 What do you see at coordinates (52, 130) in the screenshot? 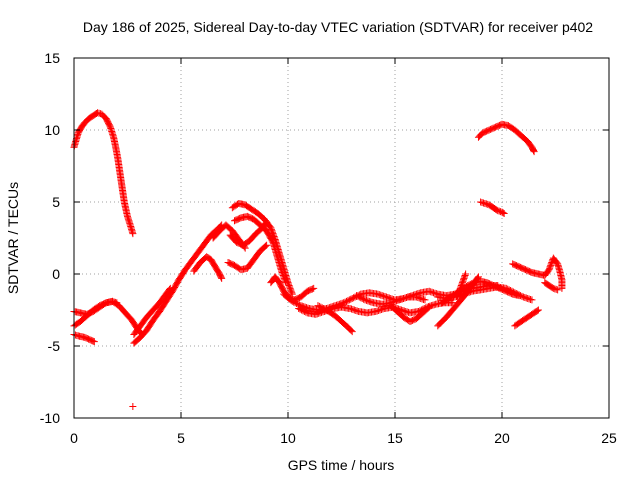
I see `y-tick-label: 10` at bounding box center [52, 130].